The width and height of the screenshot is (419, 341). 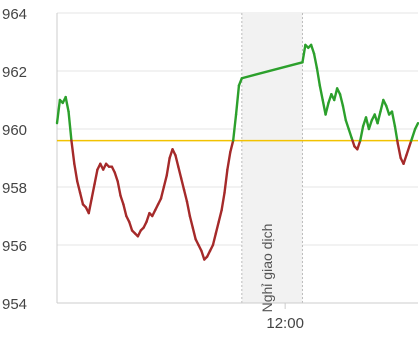 What do you see at coordinates (285, 323) in the screenshot?
I see `x-tick-label: 12:00` at bounding box center [285, 323].